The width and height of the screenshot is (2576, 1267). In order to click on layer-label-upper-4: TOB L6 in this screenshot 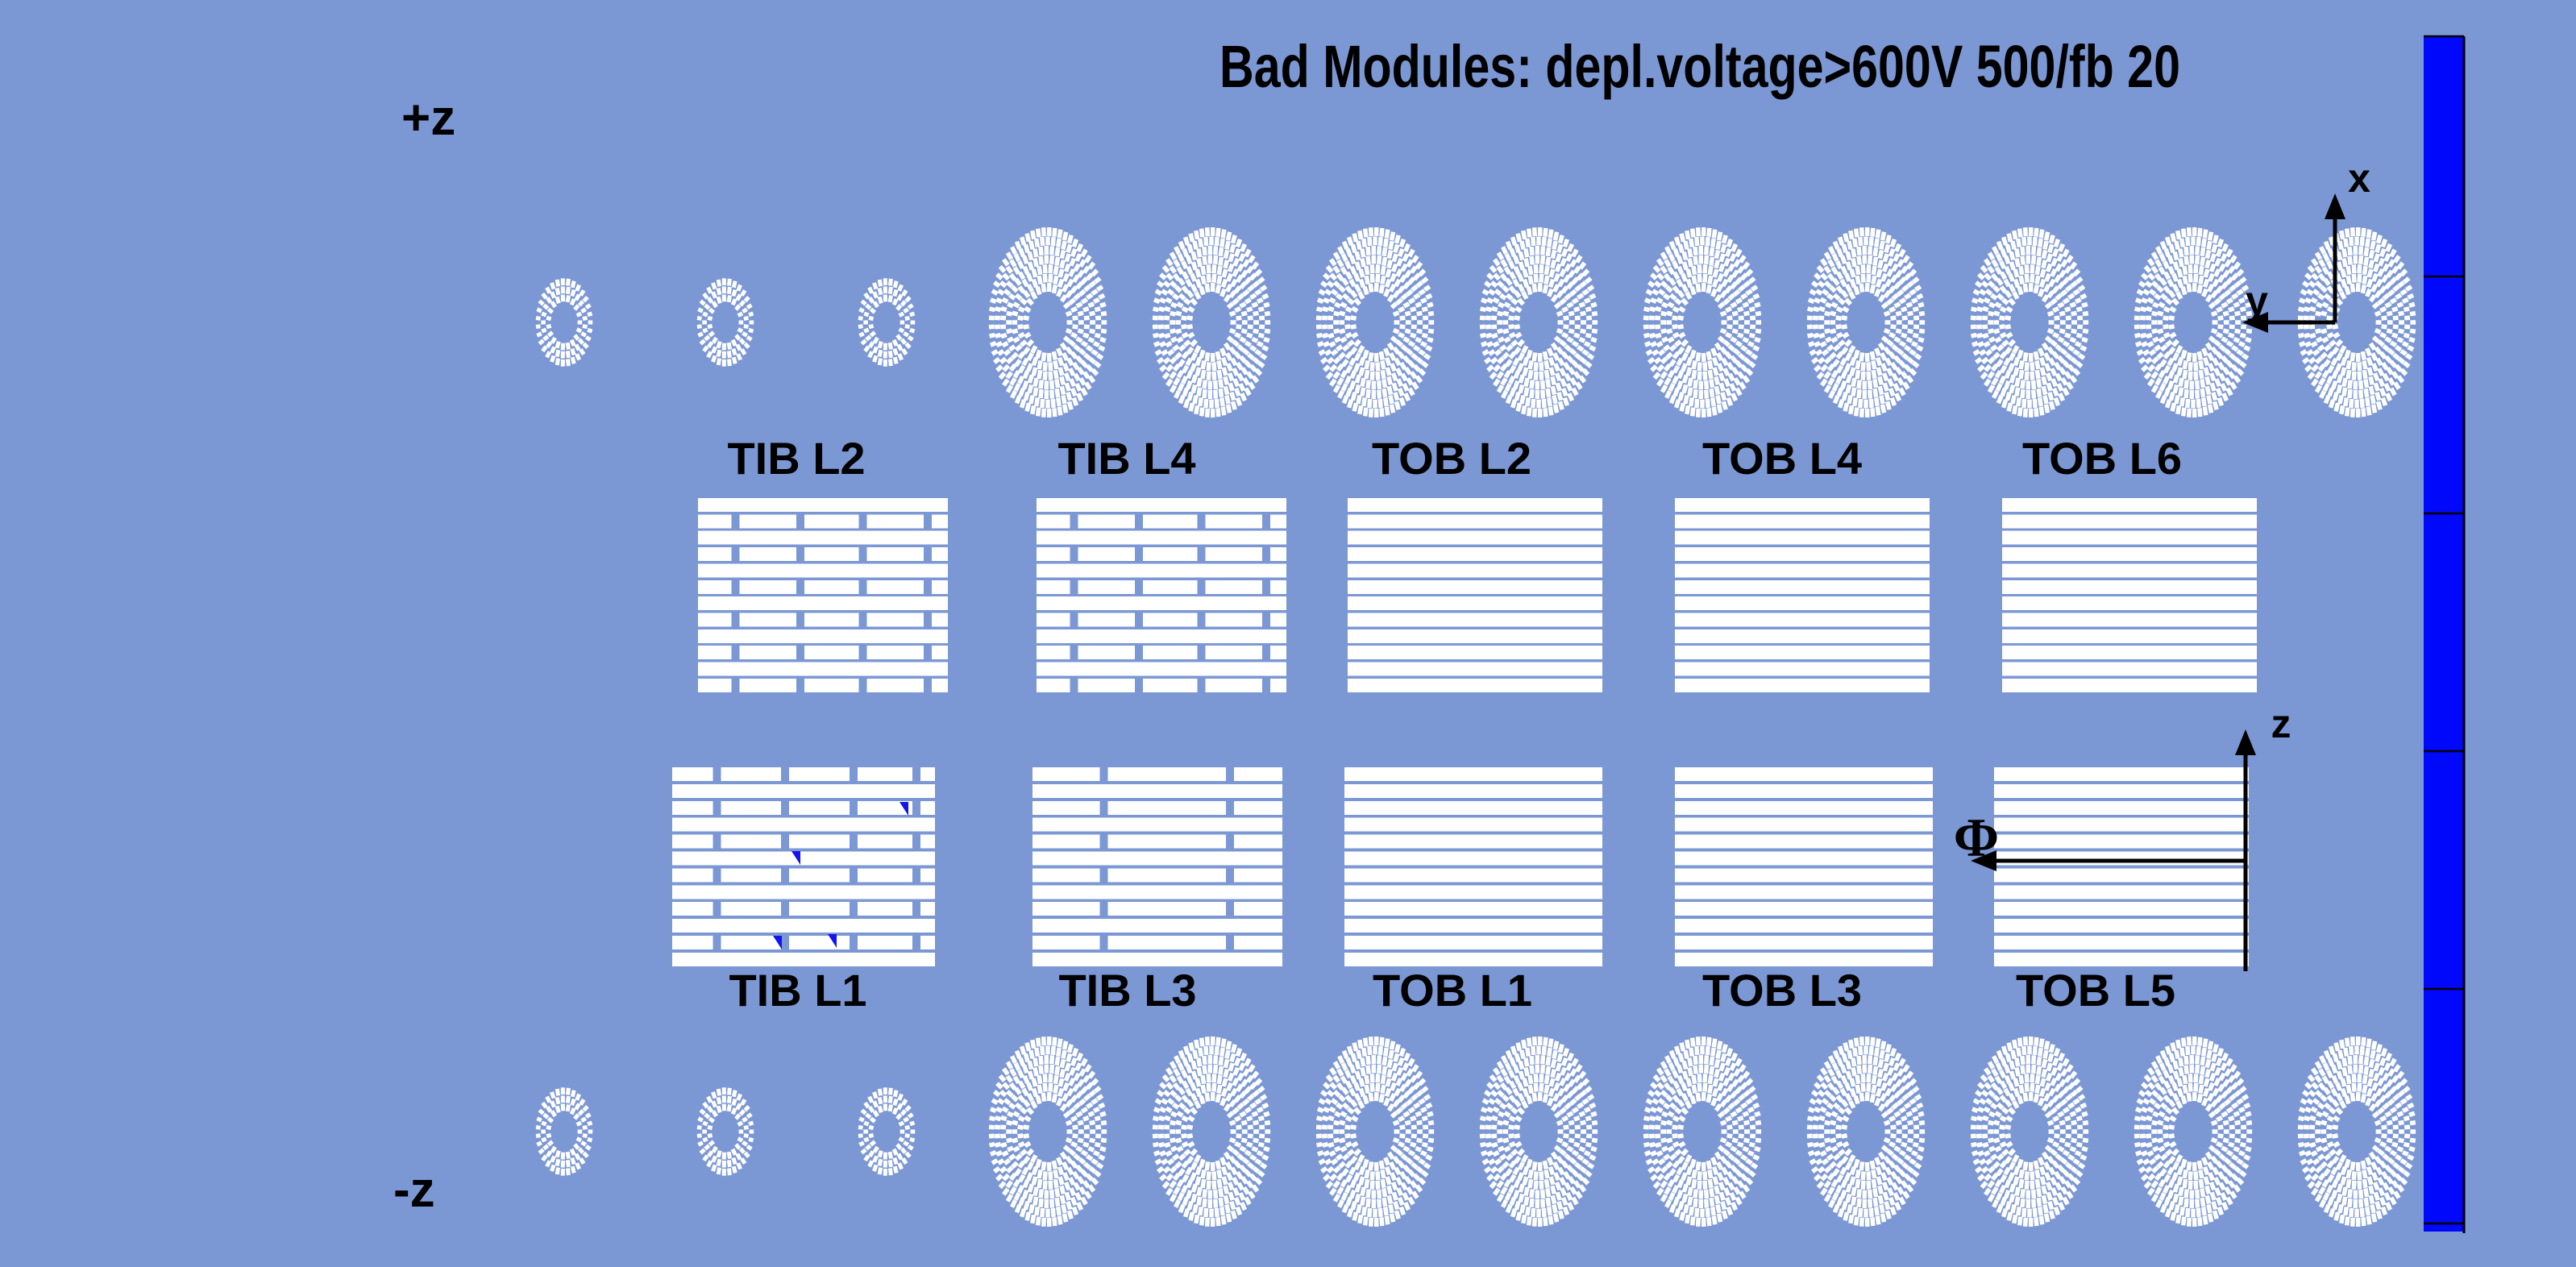, I will do `click(2102, 458)`.